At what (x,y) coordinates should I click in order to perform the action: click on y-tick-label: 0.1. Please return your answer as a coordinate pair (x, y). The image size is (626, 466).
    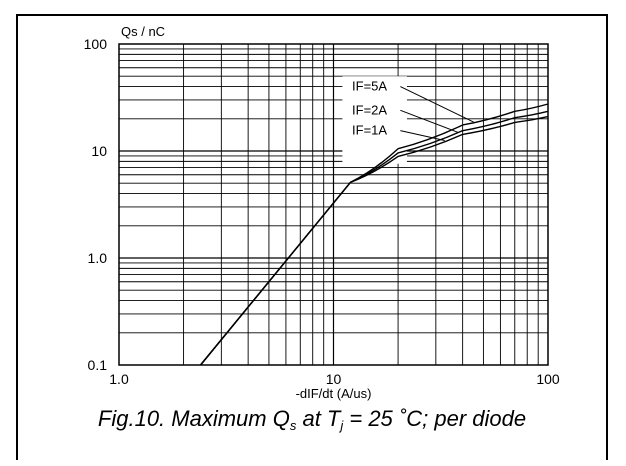
    Looking at the image, I should click on (98, 365).